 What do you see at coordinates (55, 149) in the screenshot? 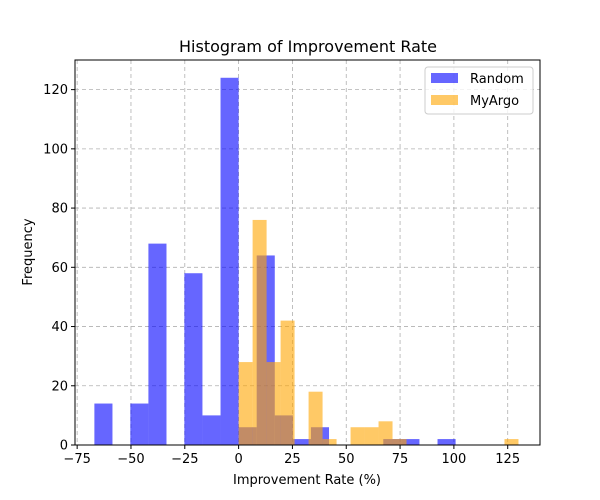
I see `y-tick-label: 100` at bounding box center [55, 149].